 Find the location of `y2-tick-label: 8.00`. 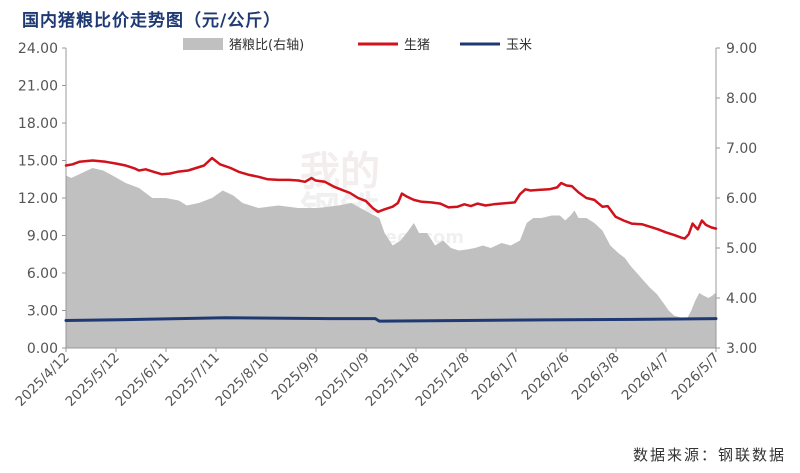

y2-tick-label: 8.00 is located at coordinates (741, 99).